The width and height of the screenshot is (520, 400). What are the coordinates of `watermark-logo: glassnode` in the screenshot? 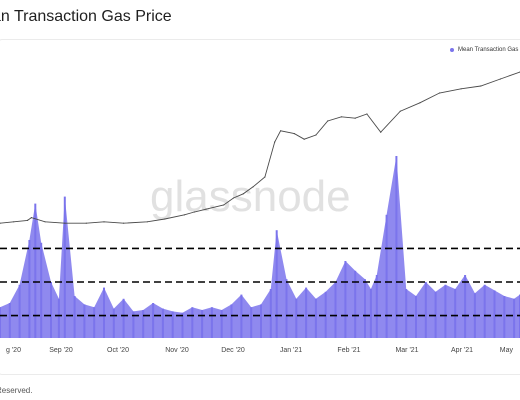 It's located at (250, 196).